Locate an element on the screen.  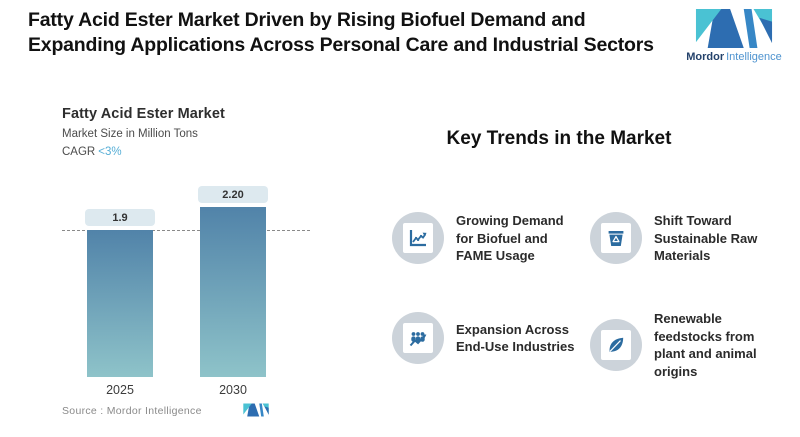
trends-heading: Key Trends in the Market is located at coordinates (559, 138).